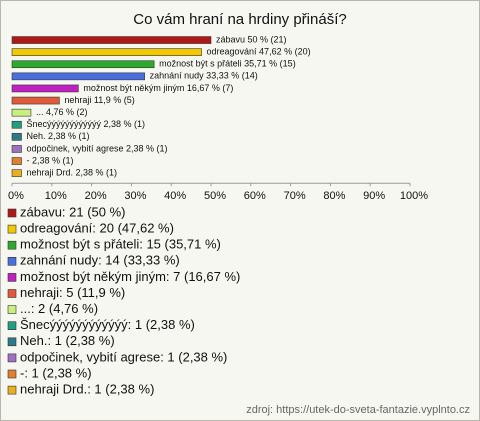 The image size is (480, 421). What do you see at coordinates (56, 196) in the screenshot?
I see `x-tick-label: 10%` at bounding box center [56, 196].